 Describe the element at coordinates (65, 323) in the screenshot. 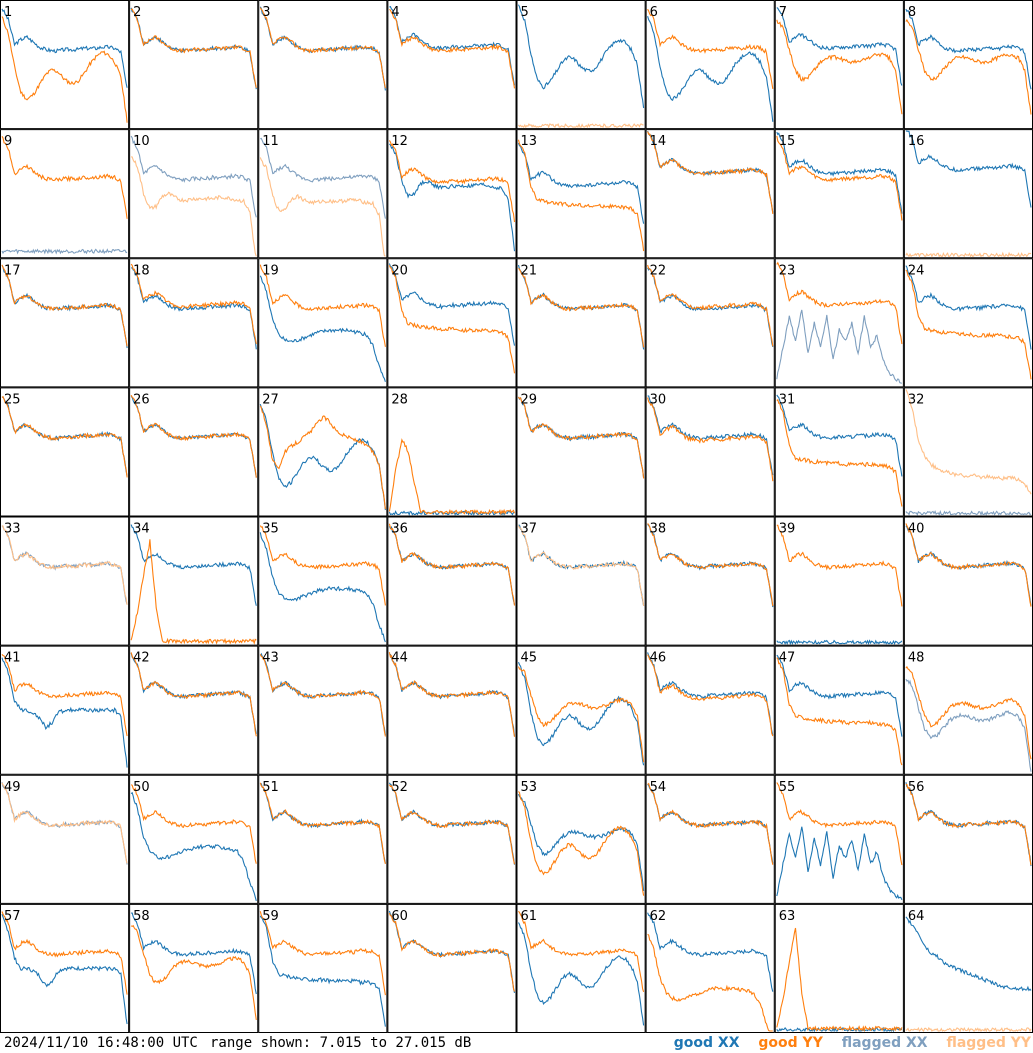

I see `panel-17: 17` at that location.